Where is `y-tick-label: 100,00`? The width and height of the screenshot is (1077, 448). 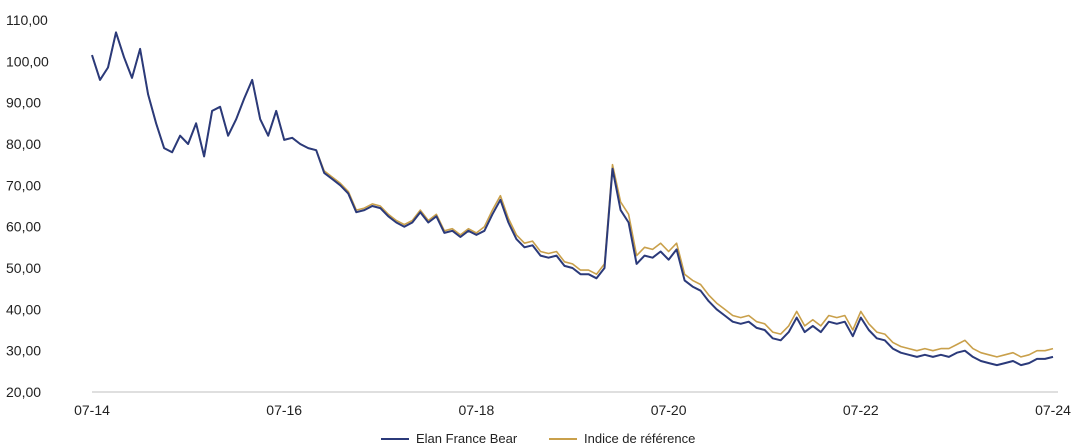 y-tick-label: 100,00 is located at coordinates (27, 61).